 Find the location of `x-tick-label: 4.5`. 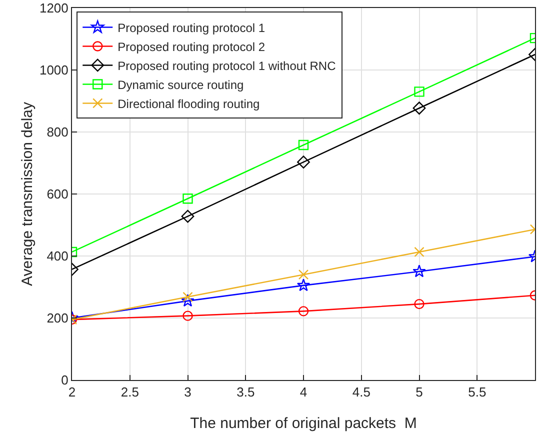

x-tick-label: 4.5 is located at coordinates (361, 392).